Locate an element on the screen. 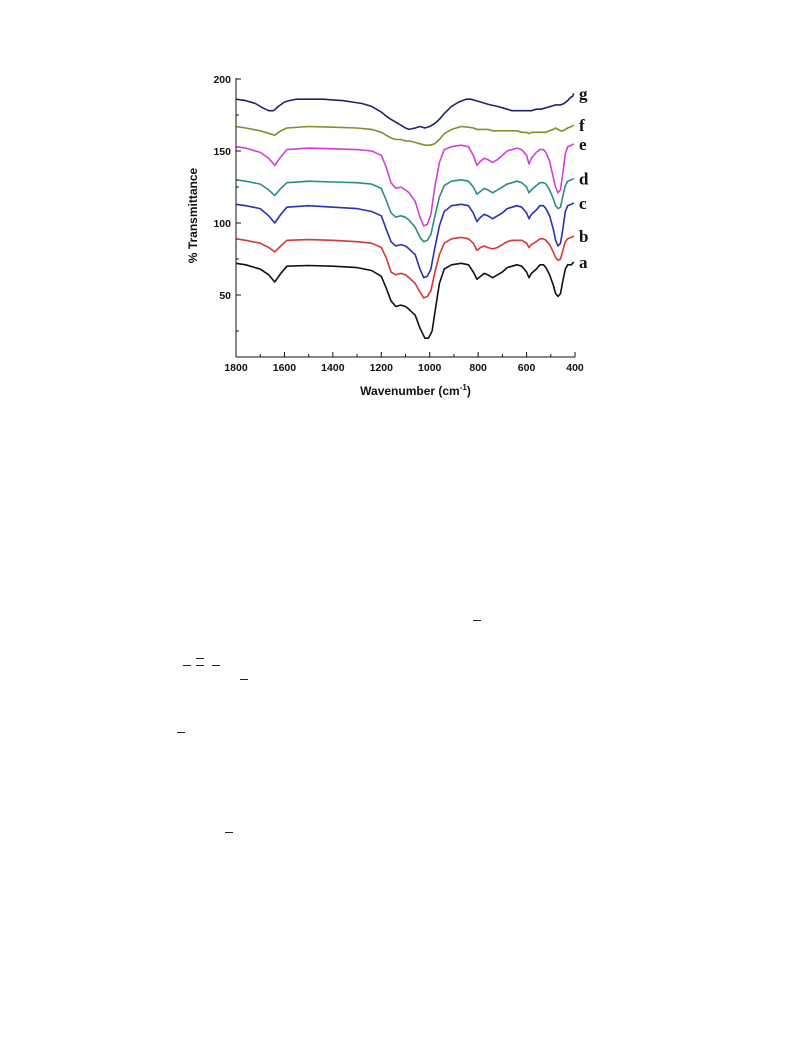  y-tick-label: 150 is located at coordinates (222, 152).